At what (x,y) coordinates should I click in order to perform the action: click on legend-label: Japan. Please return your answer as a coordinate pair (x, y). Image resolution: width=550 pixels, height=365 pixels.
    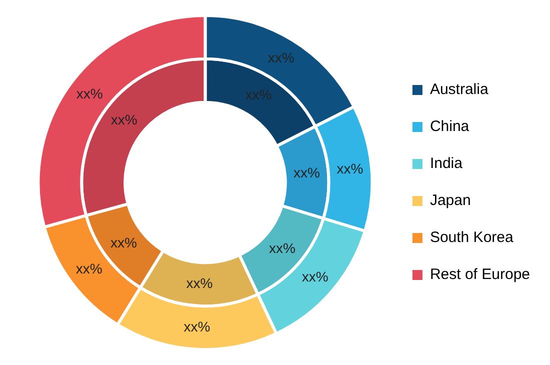
    Looking at the image, I should click on (450, 201).